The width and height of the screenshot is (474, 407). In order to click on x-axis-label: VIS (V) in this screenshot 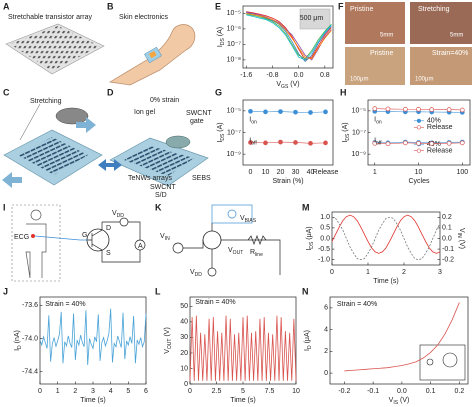, I will do `click(399, 401)`.